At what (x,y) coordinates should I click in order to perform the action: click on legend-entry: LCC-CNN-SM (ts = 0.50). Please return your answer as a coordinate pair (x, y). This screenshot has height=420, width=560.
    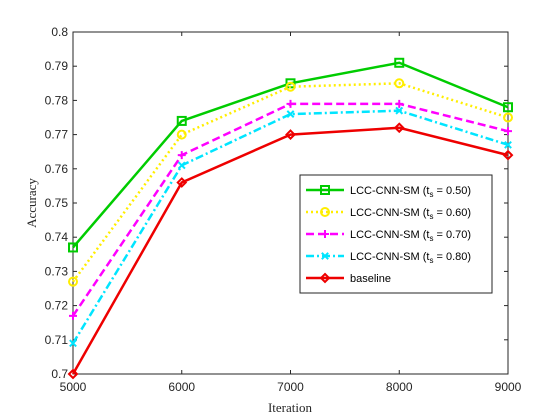
    Looking at the image, I should click on (388, 192).